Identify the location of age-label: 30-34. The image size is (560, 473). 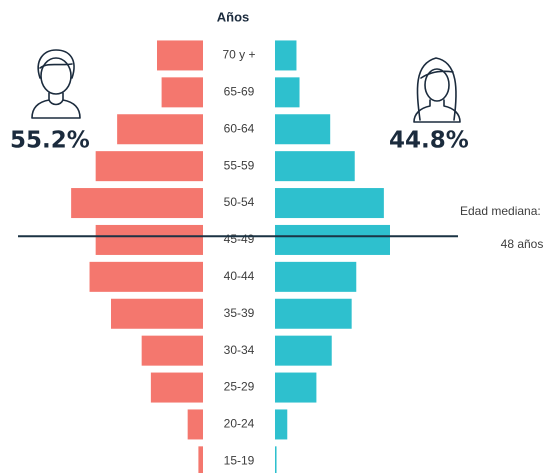
(239, 350).